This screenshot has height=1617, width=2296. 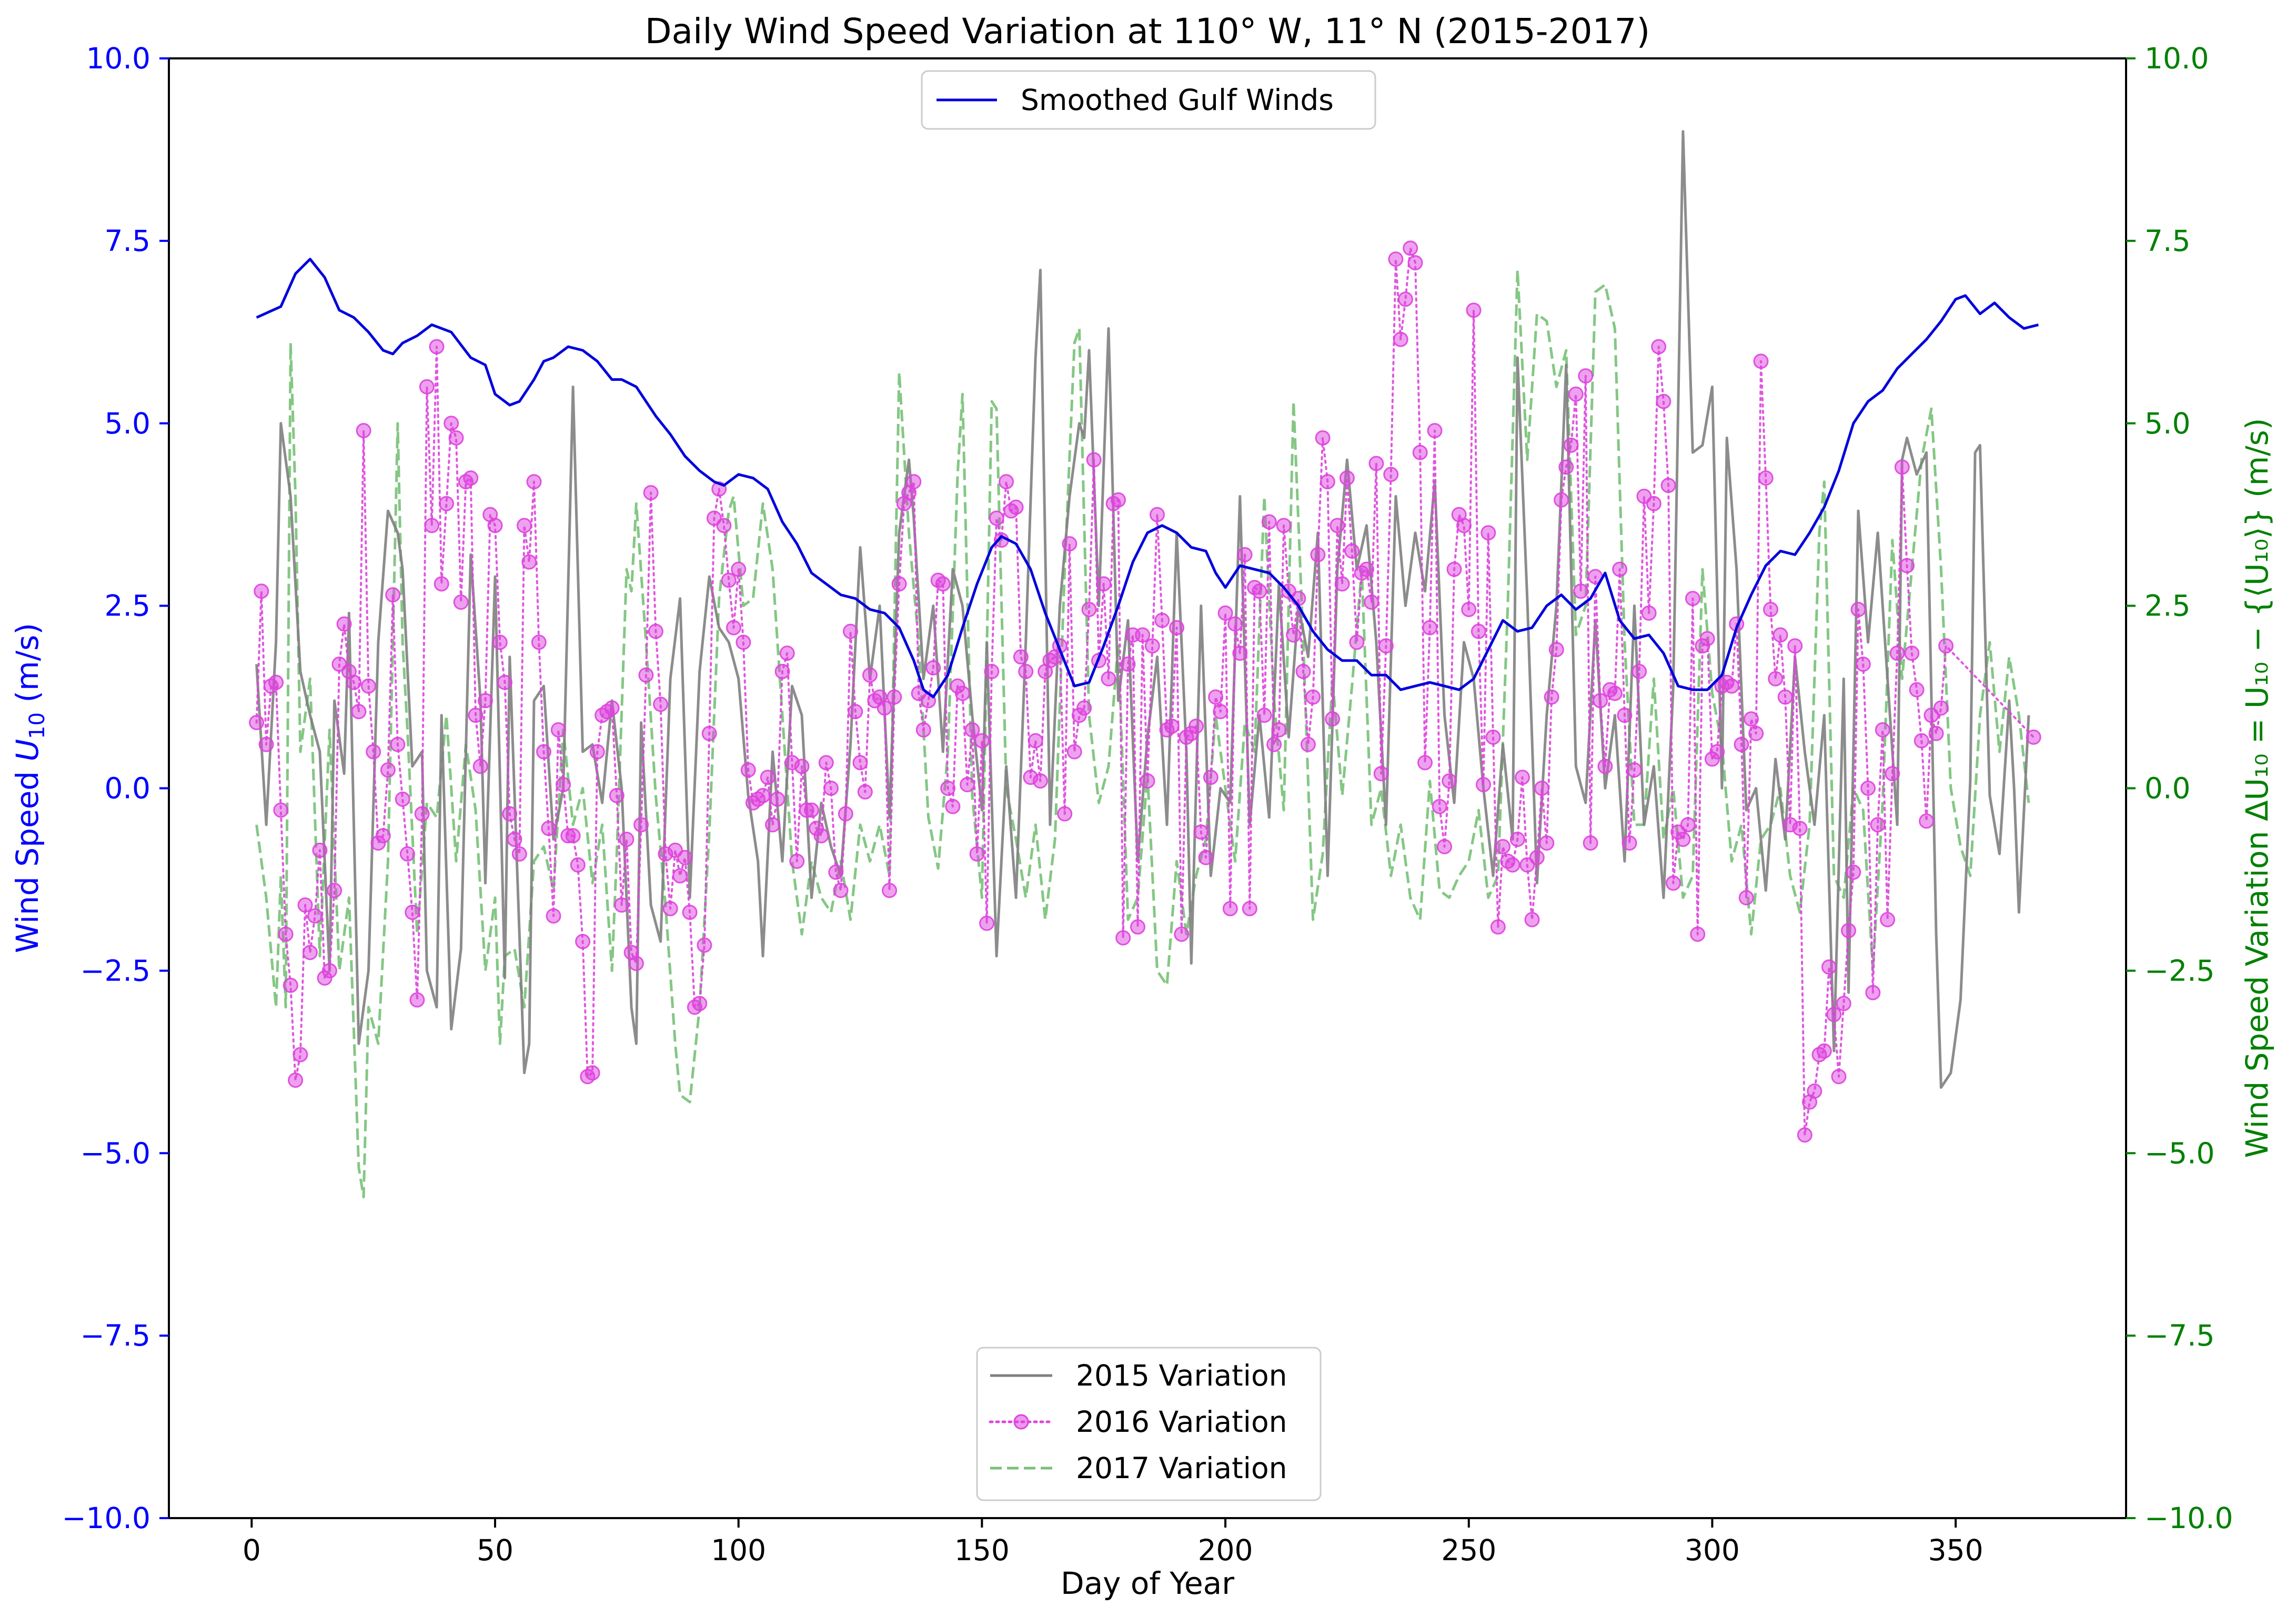 I want to click on x-tick-label: 350, so click(x=1955, y=1550).